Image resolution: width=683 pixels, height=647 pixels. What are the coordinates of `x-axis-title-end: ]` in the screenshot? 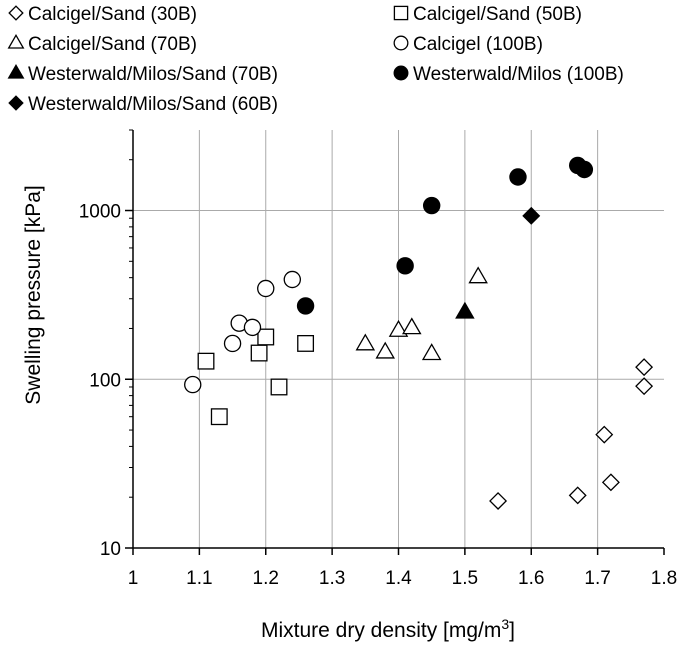 It's located at (512, 630).